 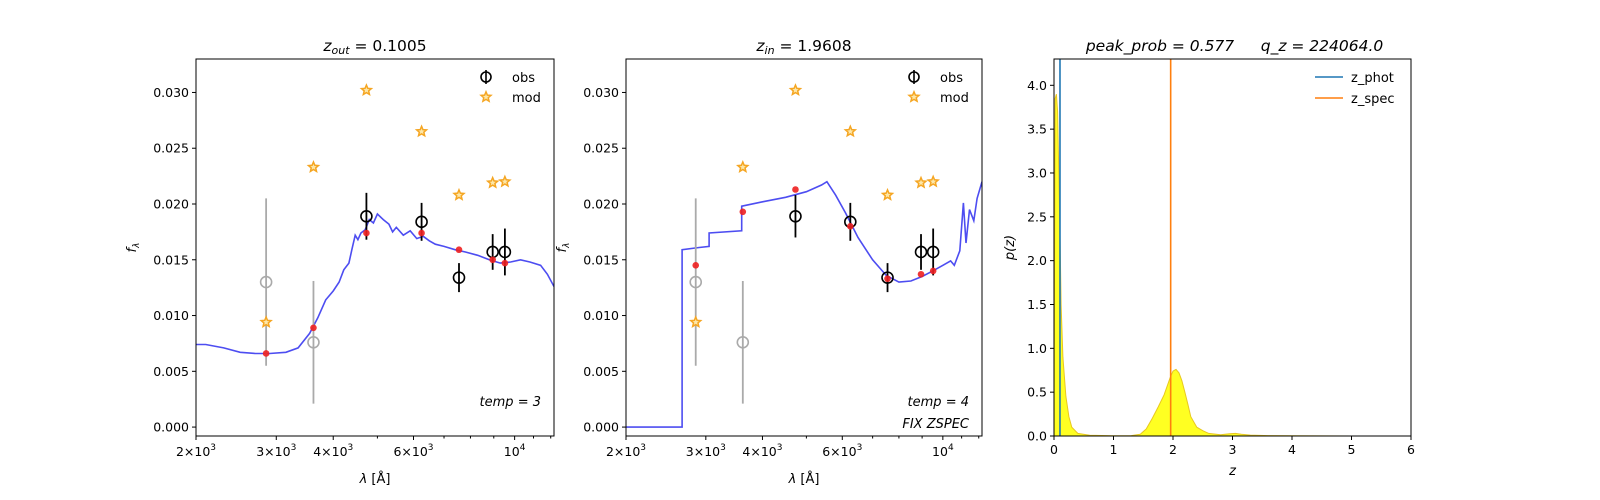 What do you see at coordinates (1037, 129) in the screenshot?
I see `y-tick-label: 3.5` at bounding box center [1037, 129].